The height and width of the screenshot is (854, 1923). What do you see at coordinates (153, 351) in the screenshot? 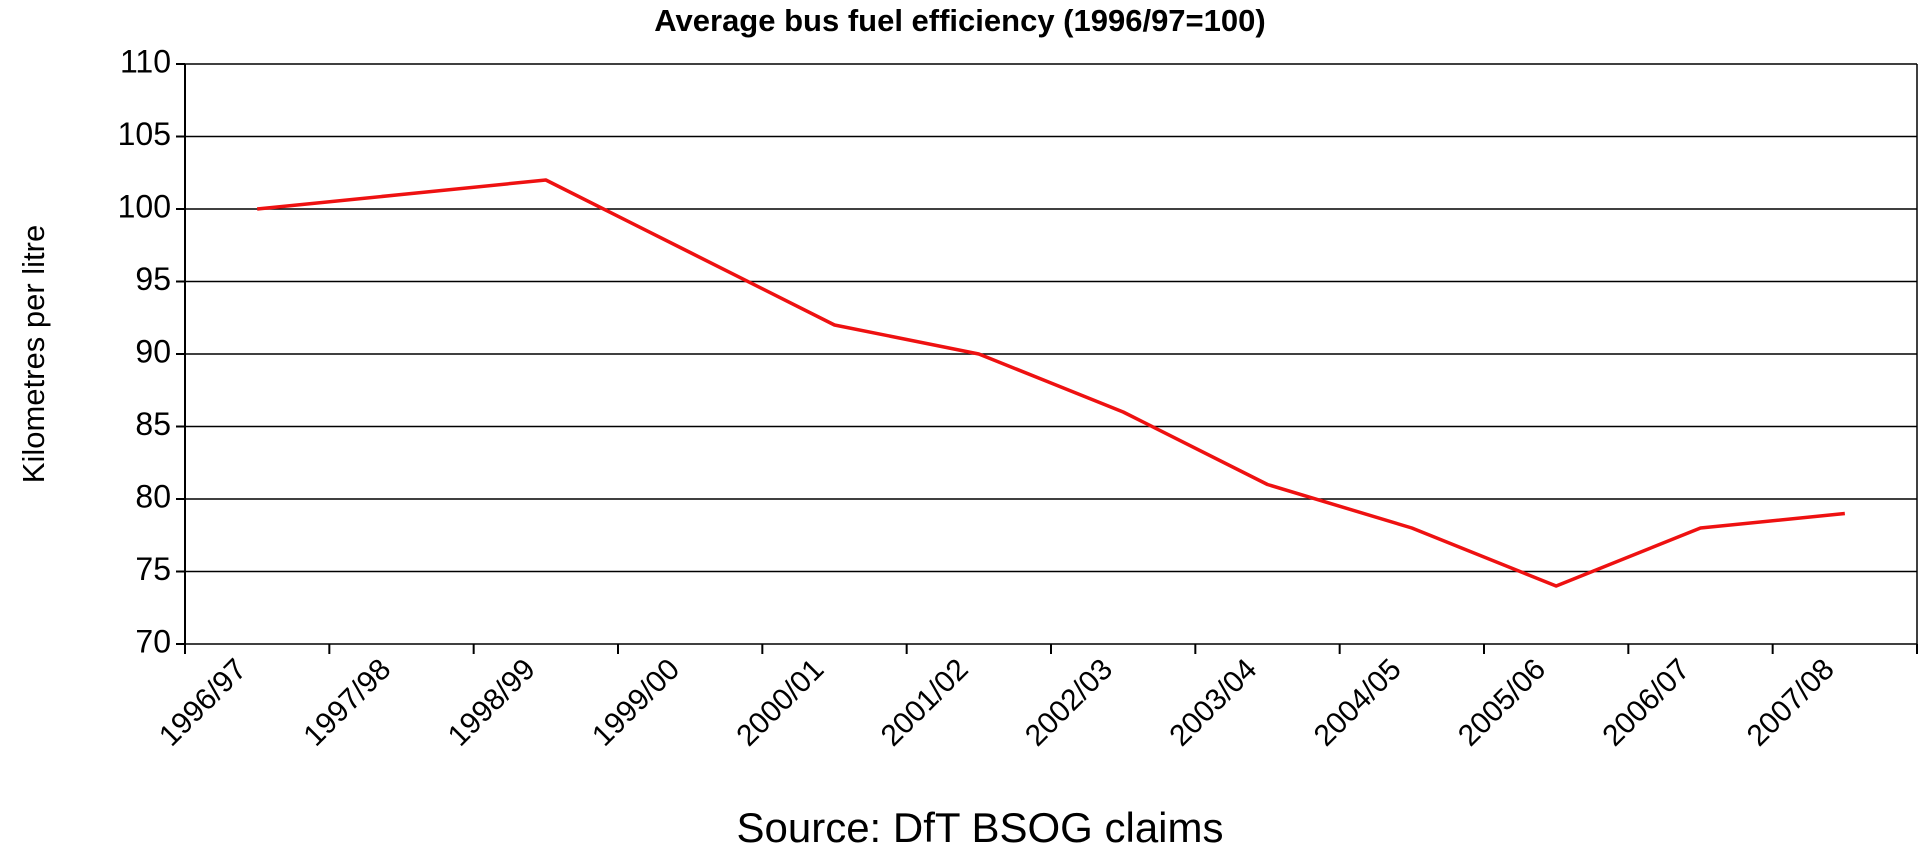
I see `y-tick-label: 90` at bounding box center [153, 351].